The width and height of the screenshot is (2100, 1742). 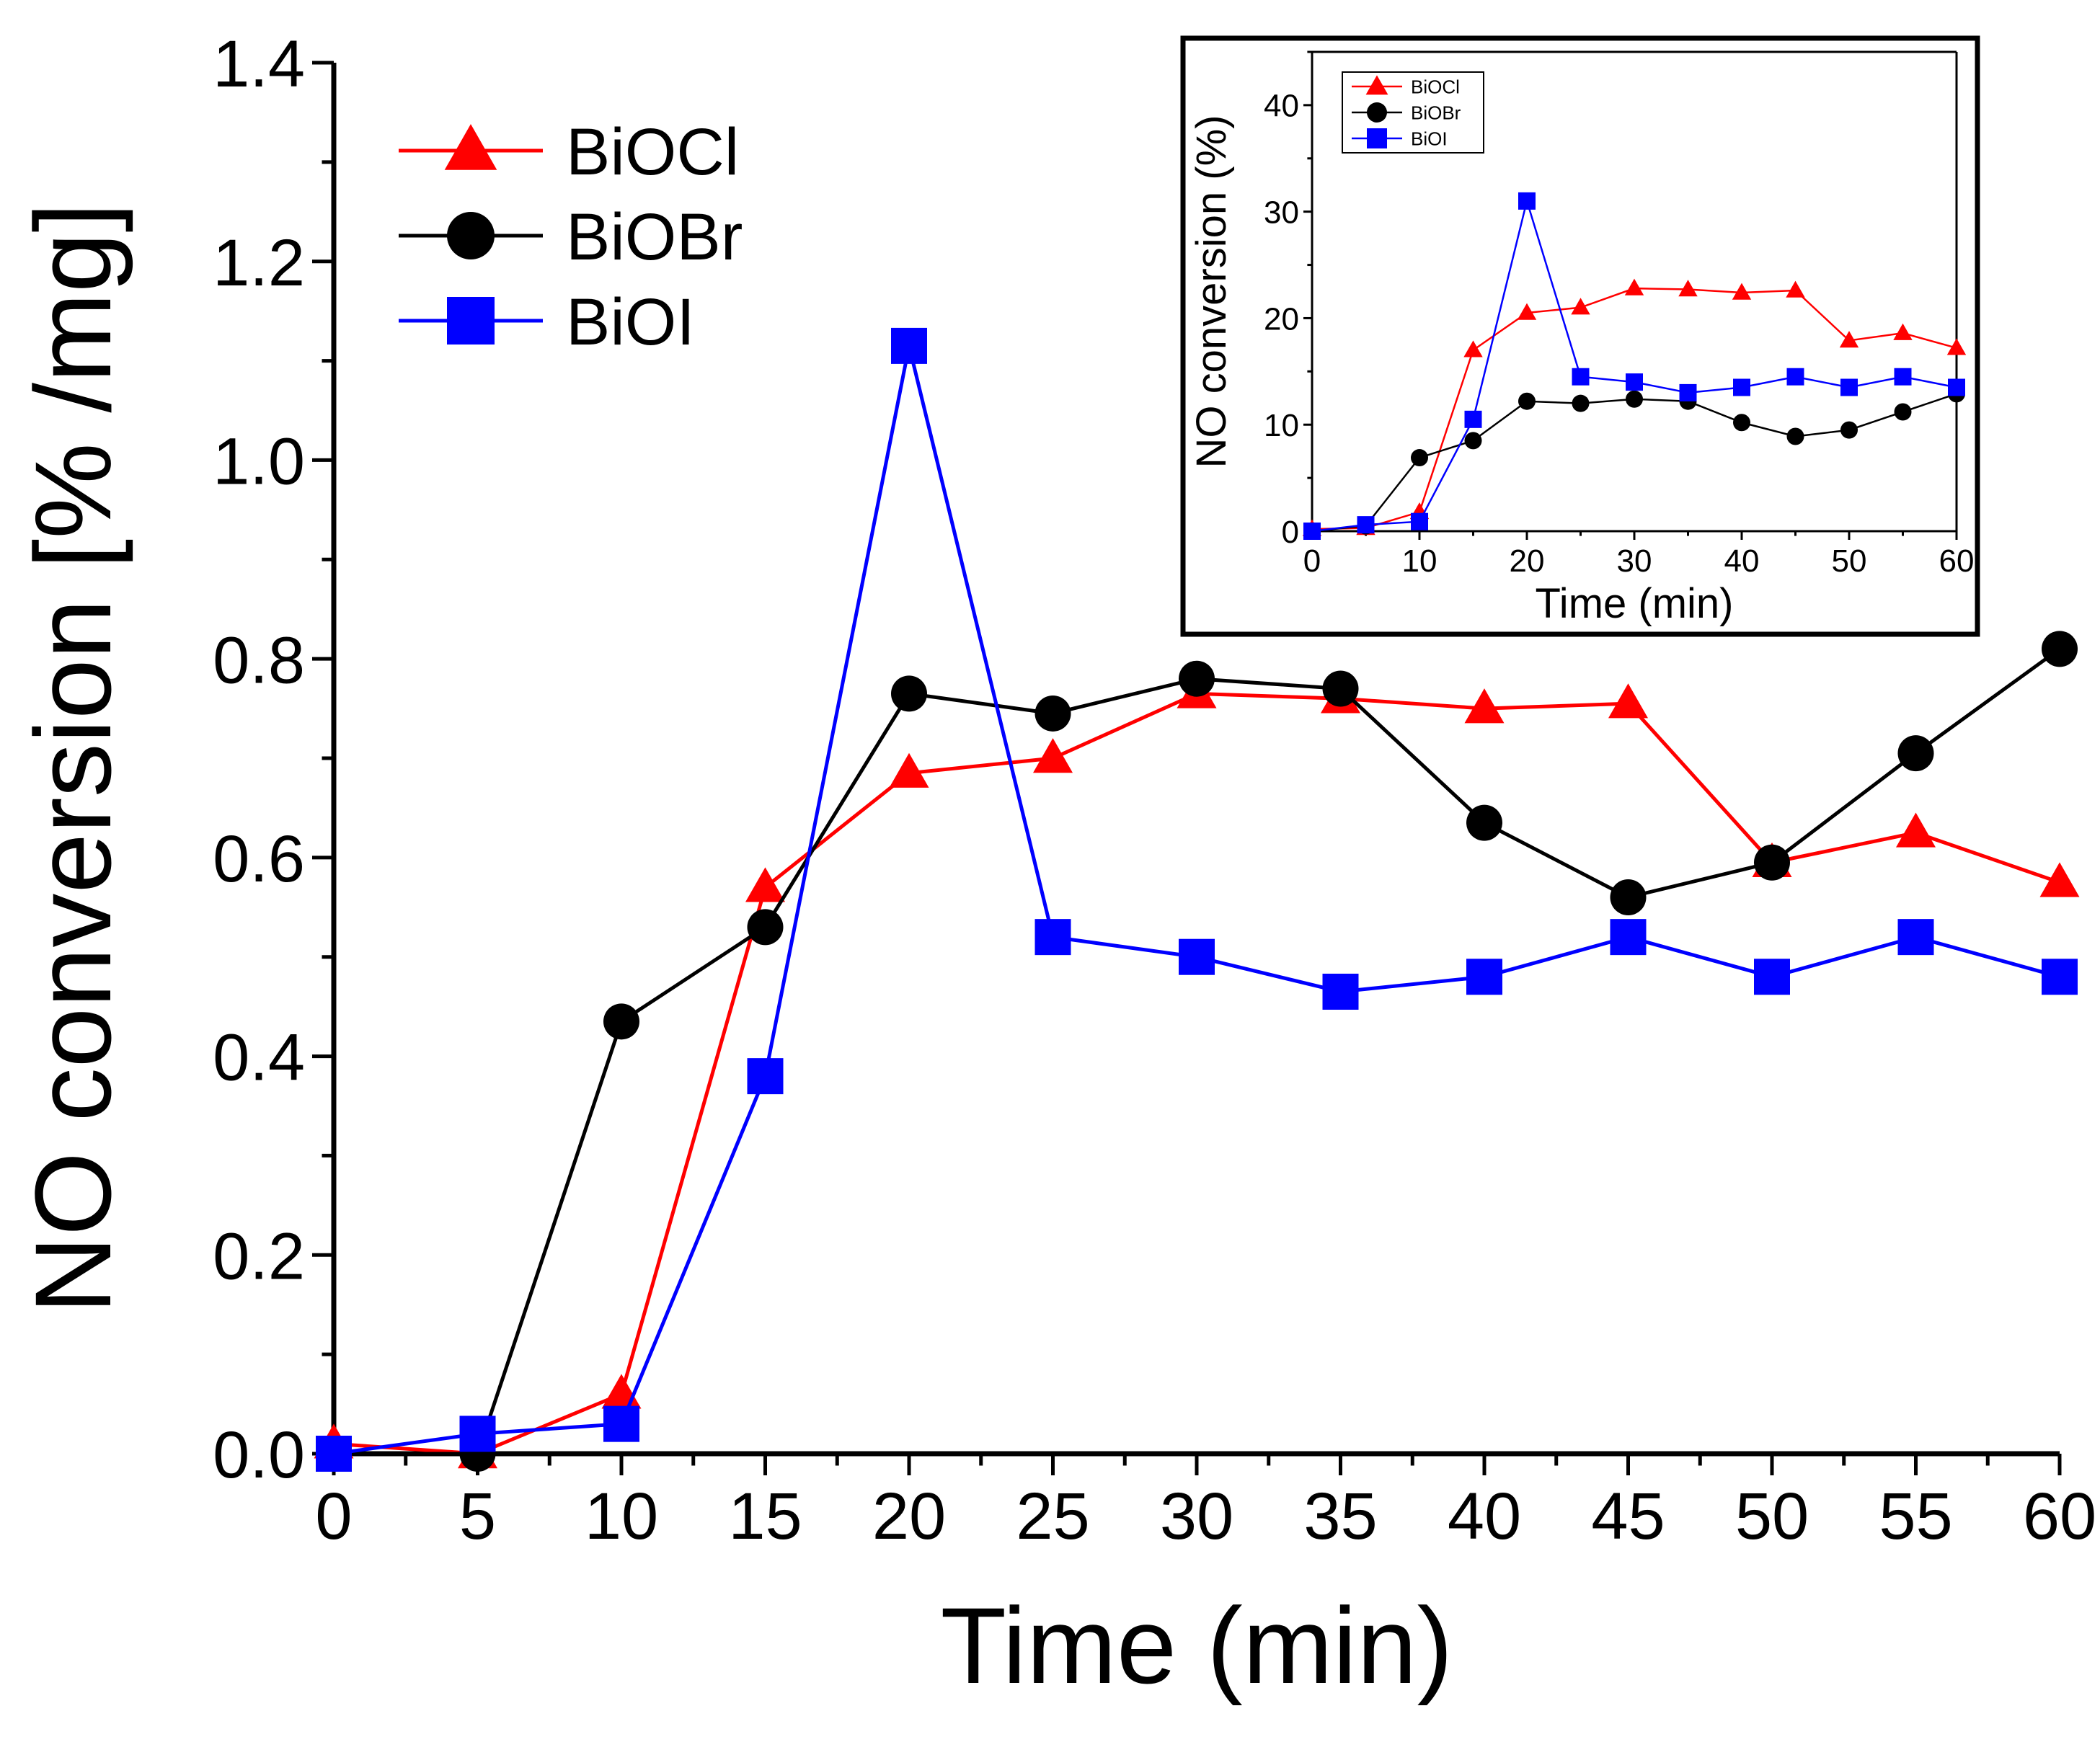 What do you see at coordinates (1634, 366) in the screenshot?
I see `series-BiOI` at bounding box center [1634, 366].